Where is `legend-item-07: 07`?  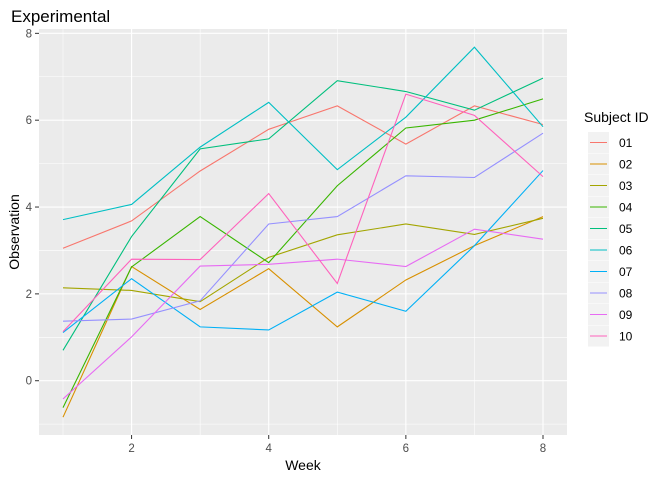
legend-item-07: 07 is located at coordinates (610, 271).